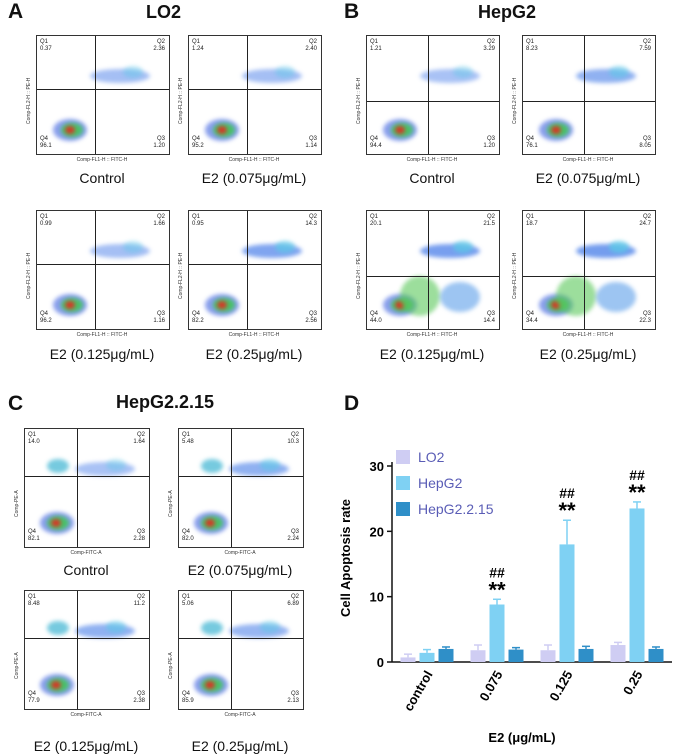  What do you see at coordinates (311, 221) in the screenshot?
I see `quadrant-q2: Q2 14.3` at bounding box center [311, 221].